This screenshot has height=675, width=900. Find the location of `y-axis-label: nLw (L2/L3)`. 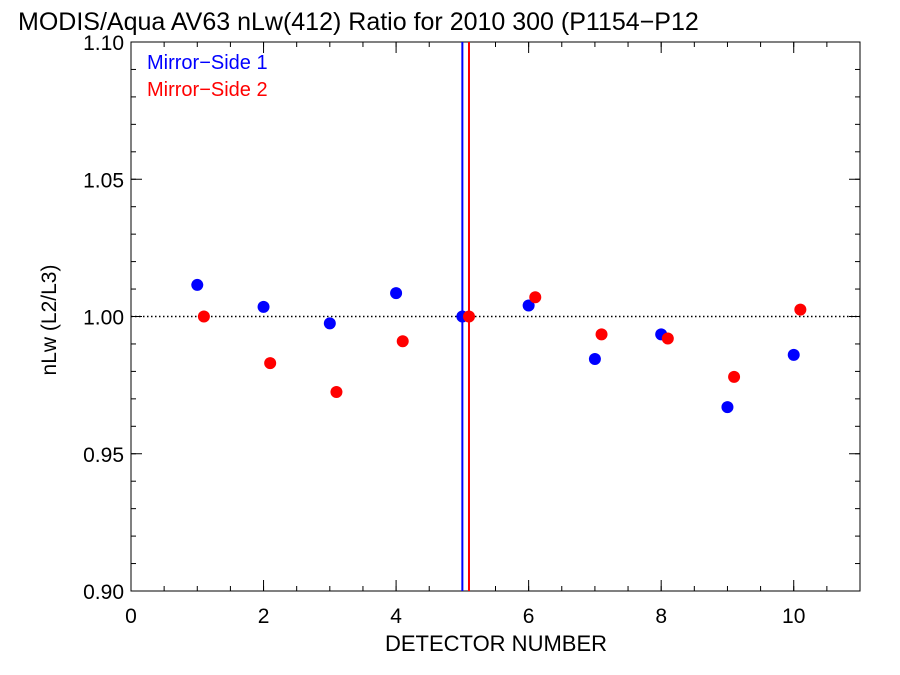

y-axis-label: nLw (L2/L3) is located at coordinates (49, 320).